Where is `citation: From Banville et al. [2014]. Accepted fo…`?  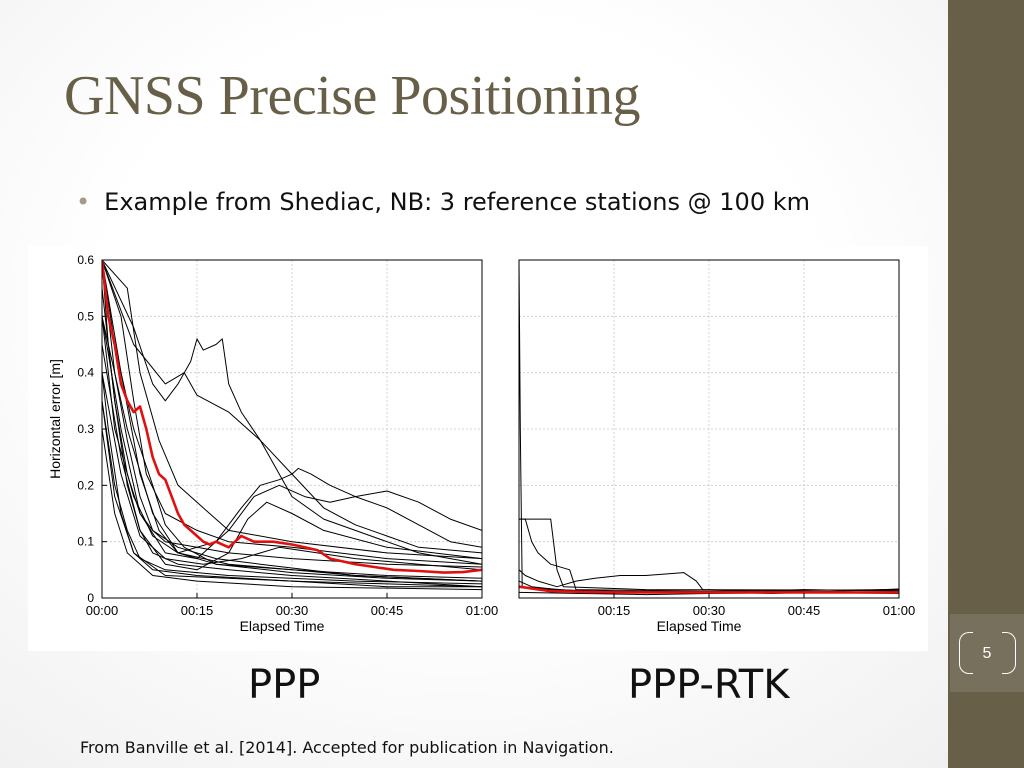 citation: From Banville et al. [2014]. Accepted fo… is located at coordinates (347, 747).